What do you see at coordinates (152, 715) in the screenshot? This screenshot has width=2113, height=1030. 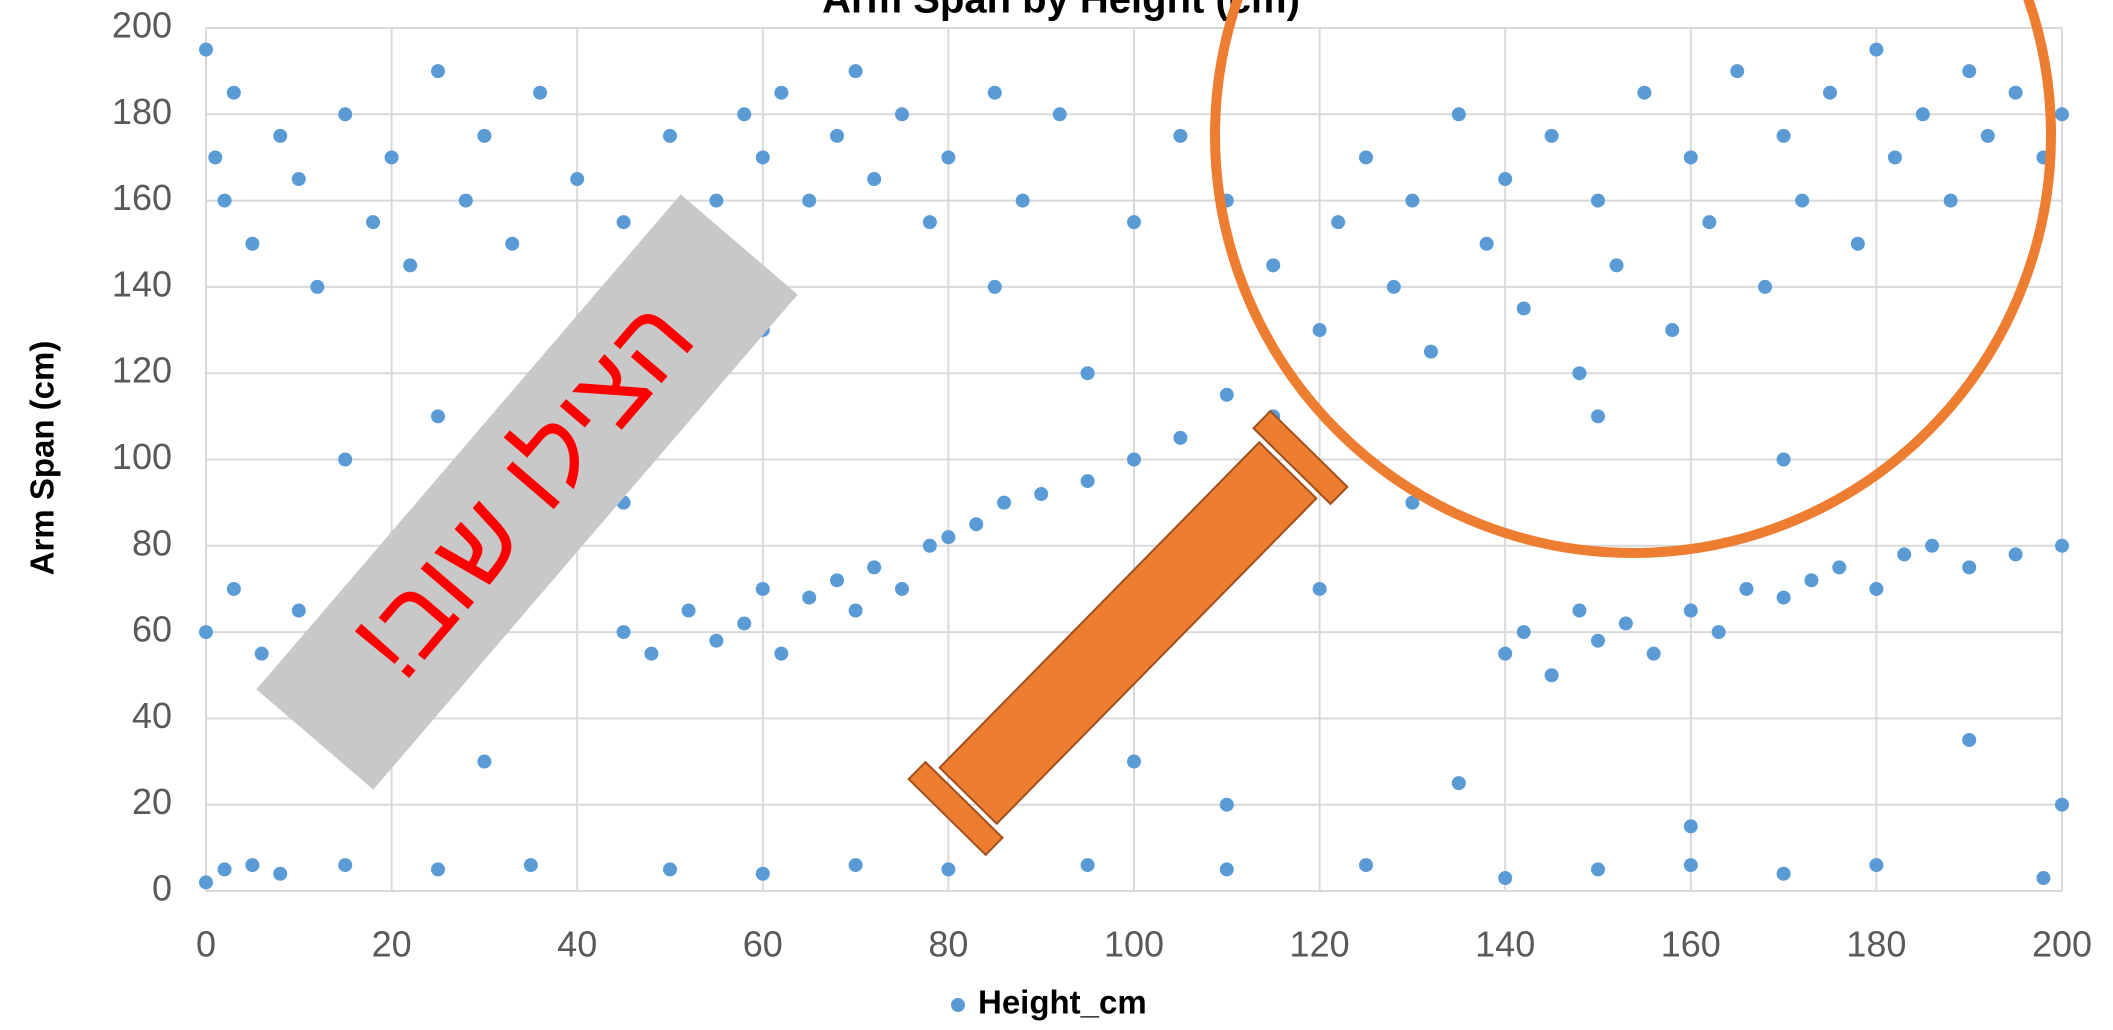 I see `y-tick-label: 40` at bounding box center [152, 715].